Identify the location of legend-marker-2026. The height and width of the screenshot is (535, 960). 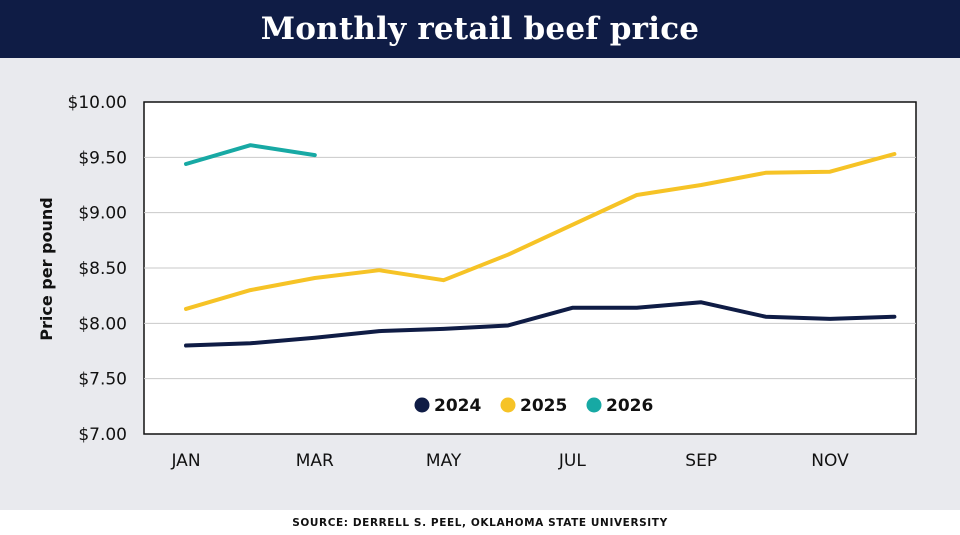
(594, 405).